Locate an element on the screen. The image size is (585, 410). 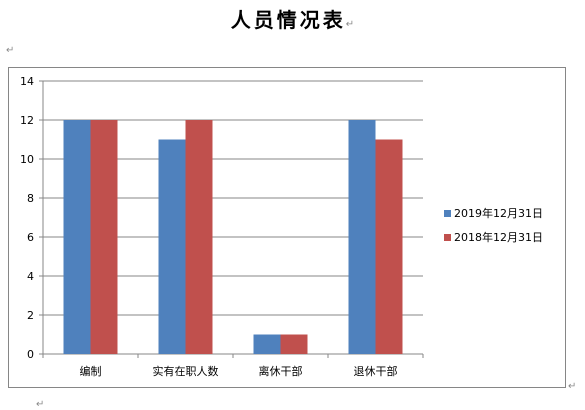
document-title: 人员情况表↵ is located at coordinates (292, 18).